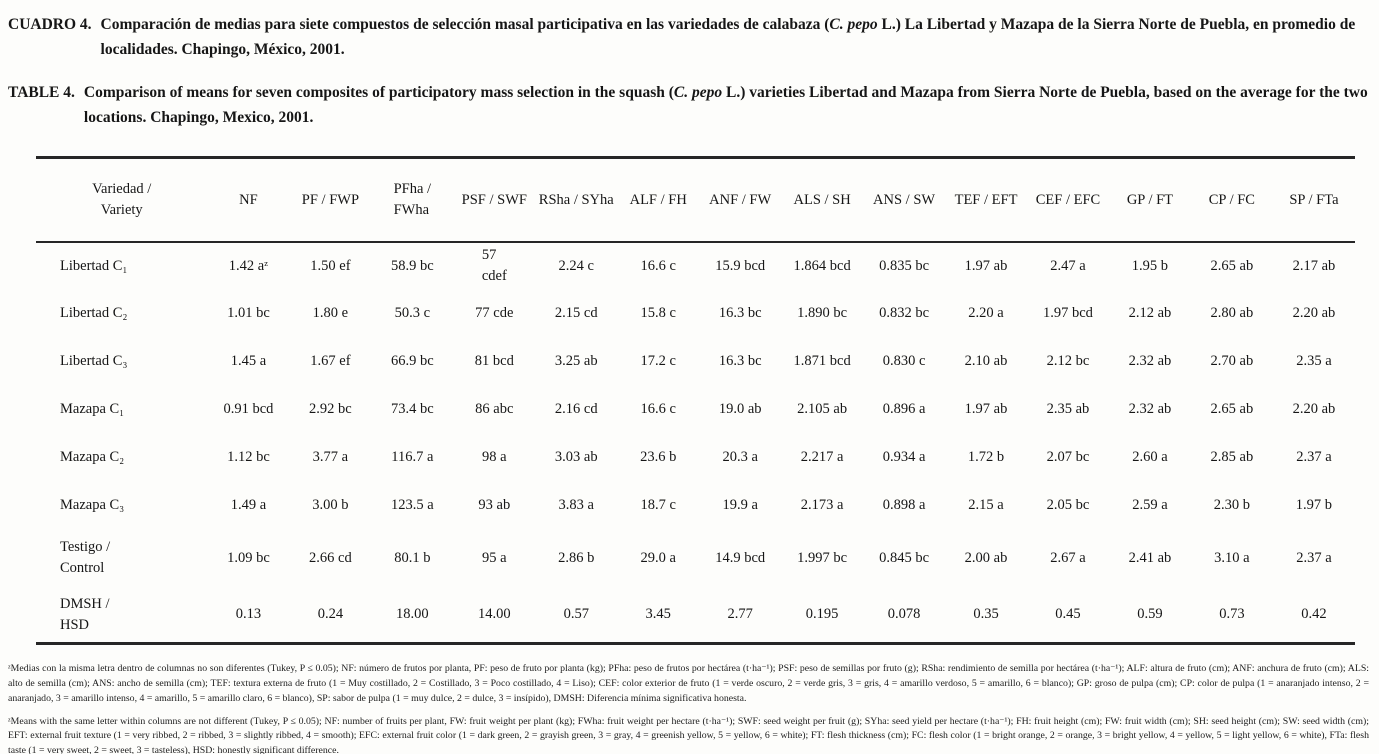 This screenshot has height=754, width=1379. Describe the element at coordinates (904, 505) in the screenshot. I see `cell-value: 0.898 a` at that location.